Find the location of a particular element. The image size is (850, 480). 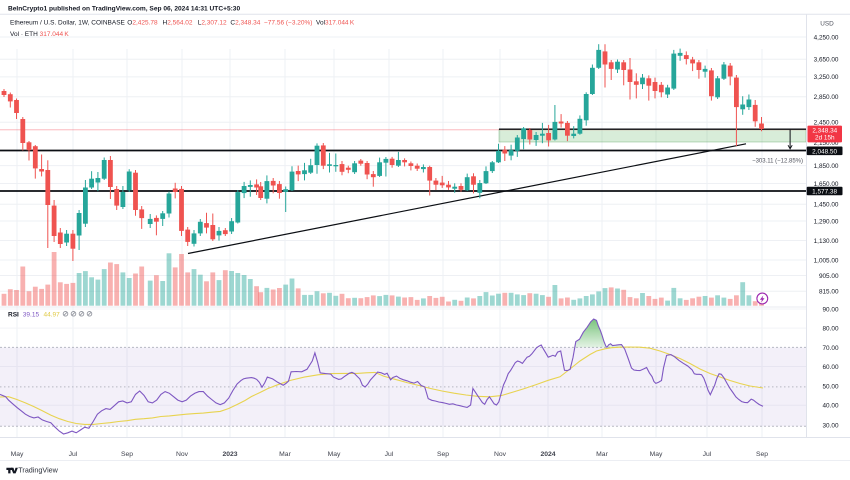

svg-text: 3,650.00 is located at coordinates (826, 60).